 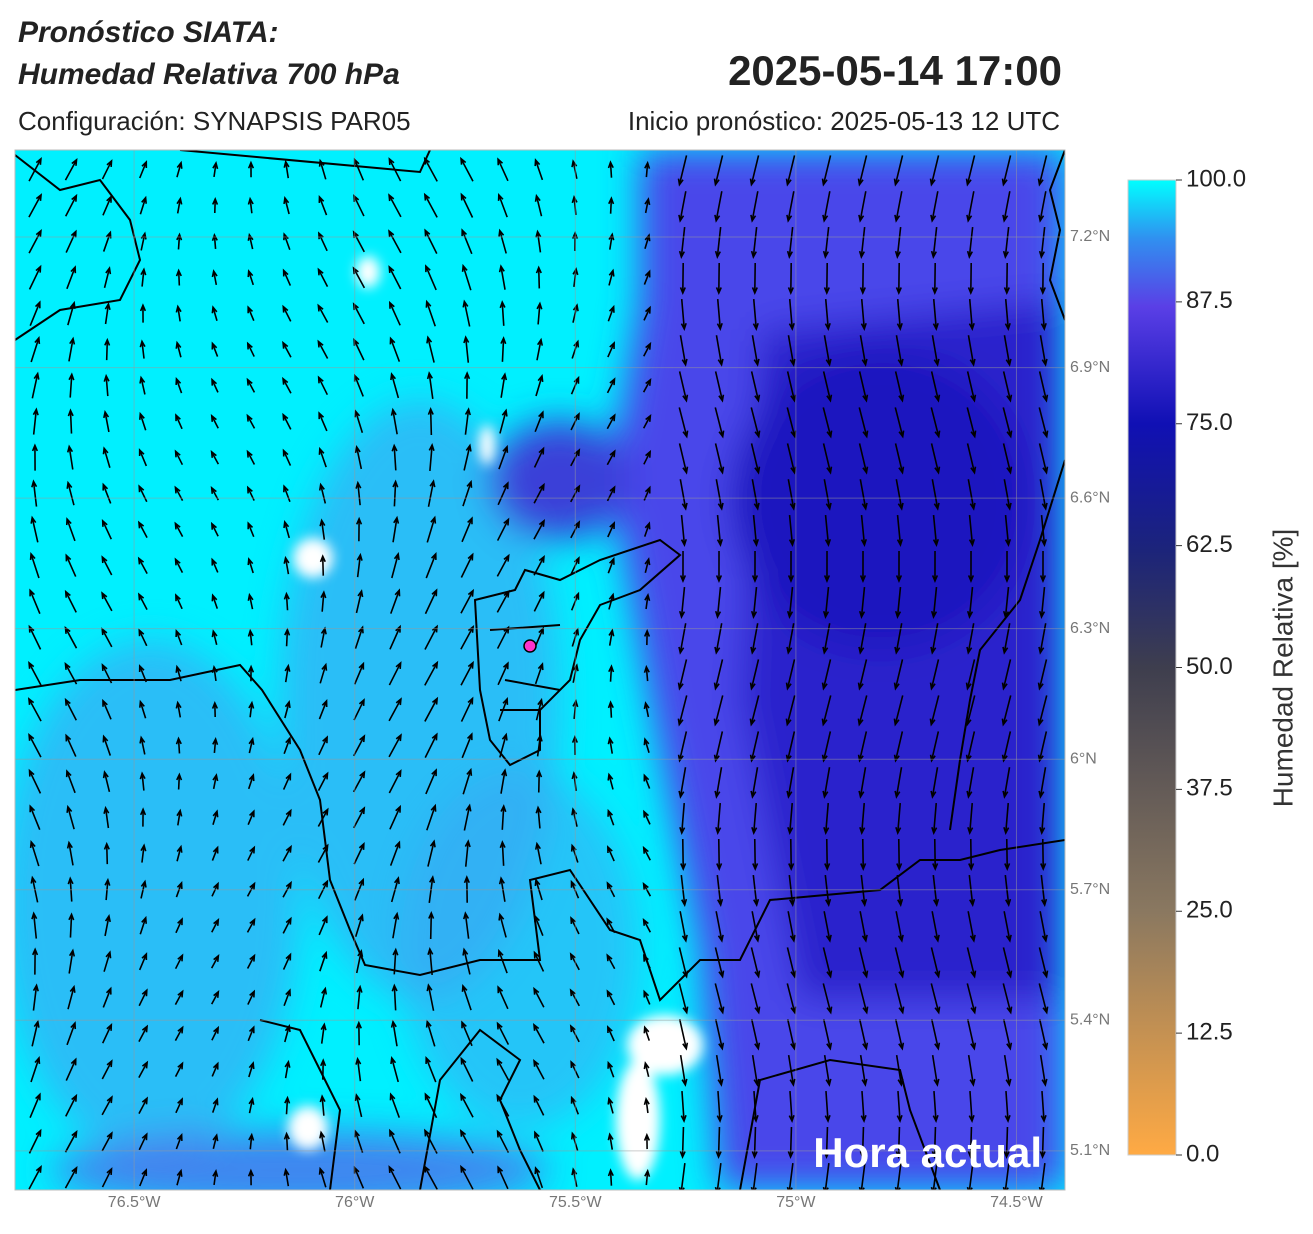 What do you see at coordinates (148, 32) in the screenshot?
I see `title: Pronóstico SIATA:` at bounding box center [148, 32].